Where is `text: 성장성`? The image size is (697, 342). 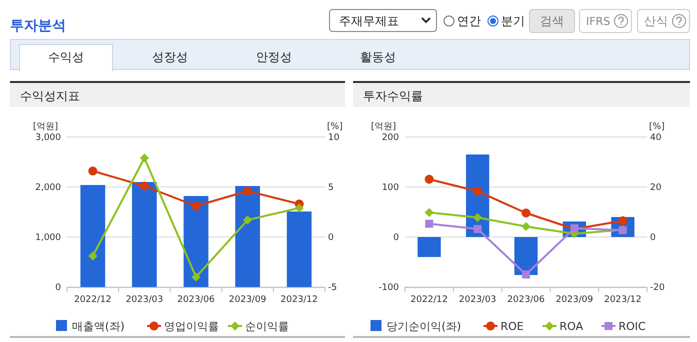 text: 성장성 is located at coordinates (170, 57).